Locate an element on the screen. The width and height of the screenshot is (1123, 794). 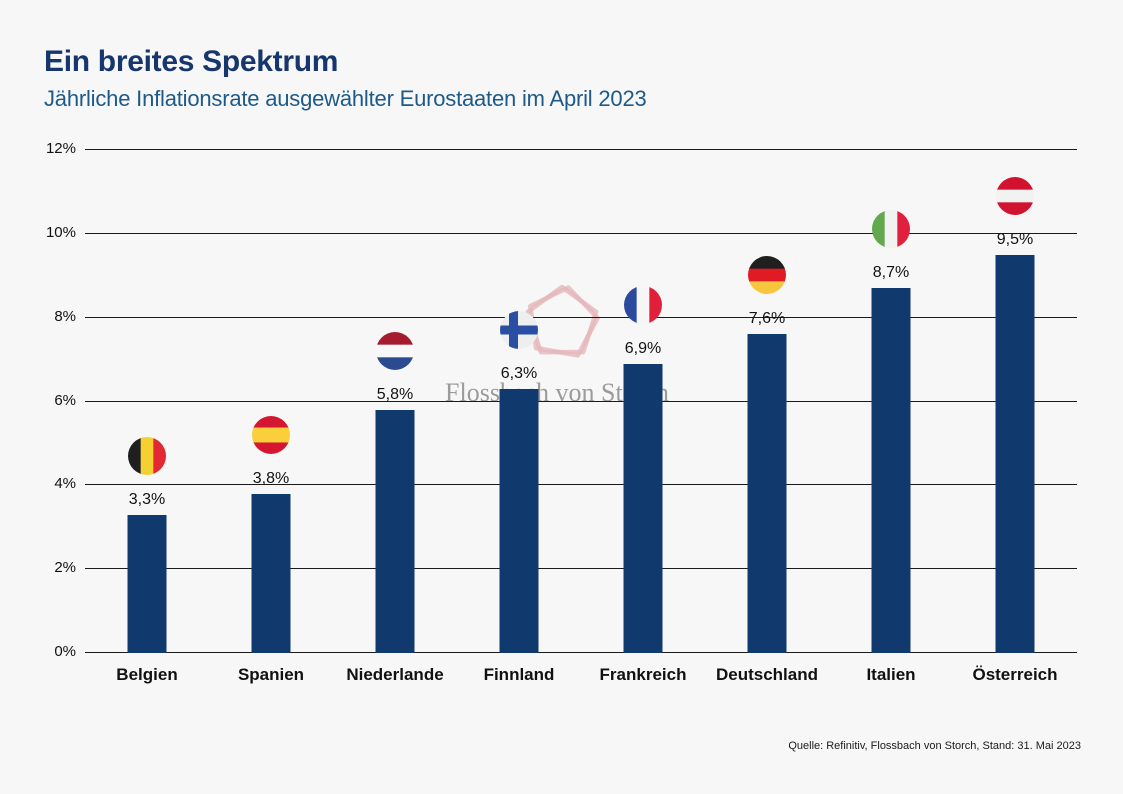
flag-deutschland is located at coordinates (767, 275).